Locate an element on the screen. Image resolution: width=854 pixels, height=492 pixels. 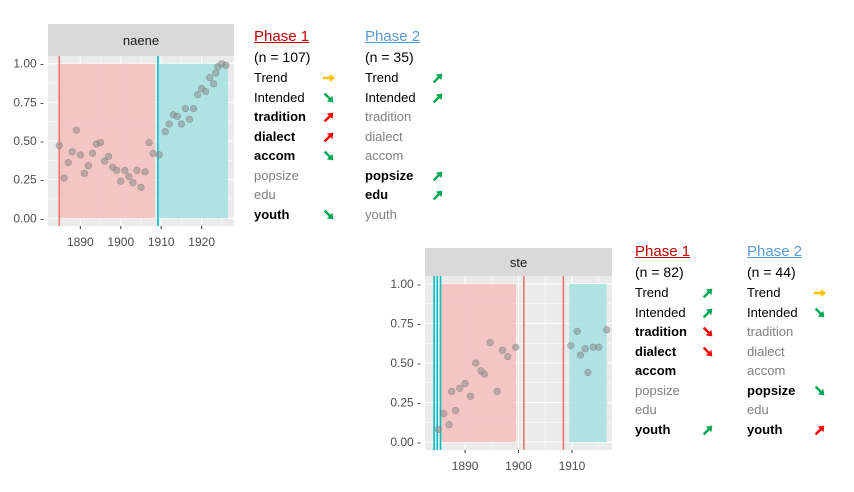
x-tick-label: 1910 is located at coordinates (572, 466).